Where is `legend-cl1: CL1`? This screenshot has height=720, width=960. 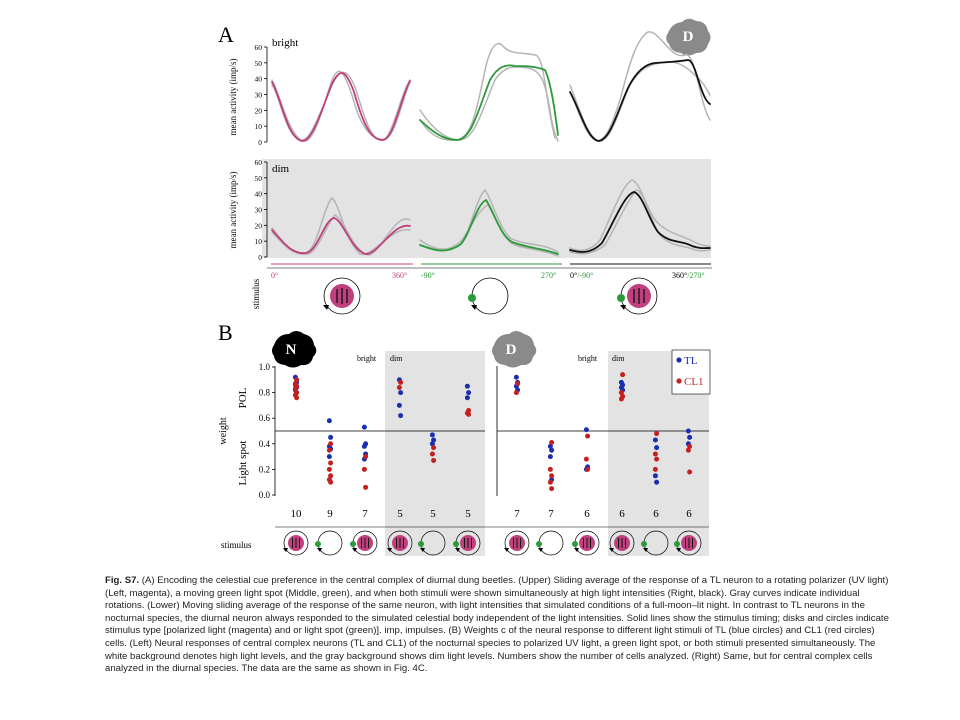
legend-cl1: CL1 is located at coordinates (694, 382).